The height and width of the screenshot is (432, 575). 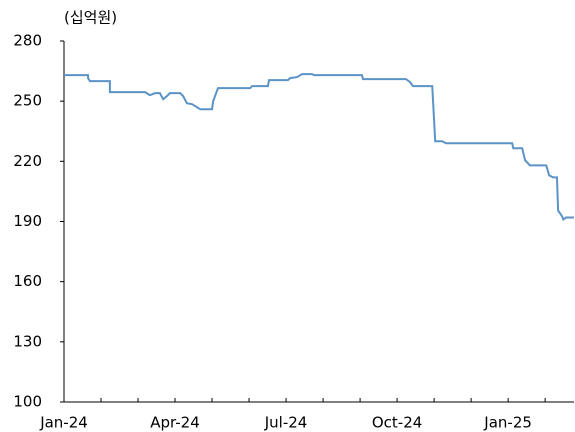 What do you see at coordinates (27, 221) in the screenshot?
I see `y-tick-label: 190` at bounding box center [27, 221].